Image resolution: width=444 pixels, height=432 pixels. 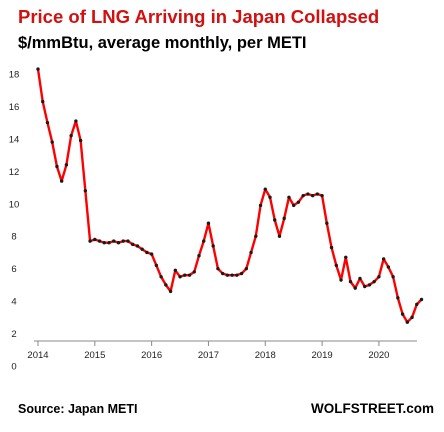 What do you see at coordinates (265, 355) in the screenshot?
I see `x-tick-label: 2018` at bounding box center [265, 355].